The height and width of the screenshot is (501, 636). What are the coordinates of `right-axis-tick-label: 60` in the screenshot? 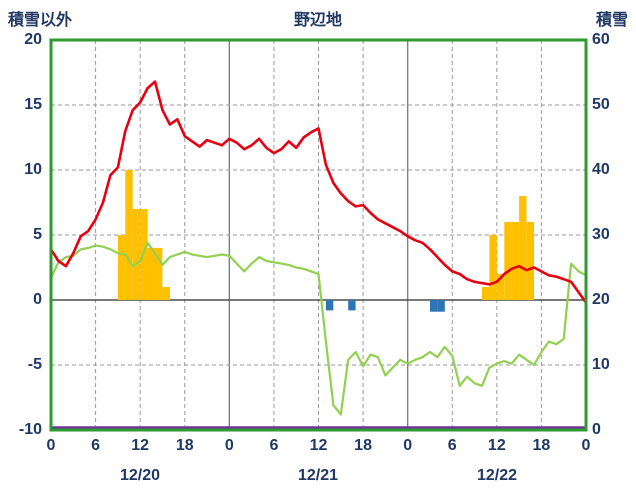 It's located at (601, 39).